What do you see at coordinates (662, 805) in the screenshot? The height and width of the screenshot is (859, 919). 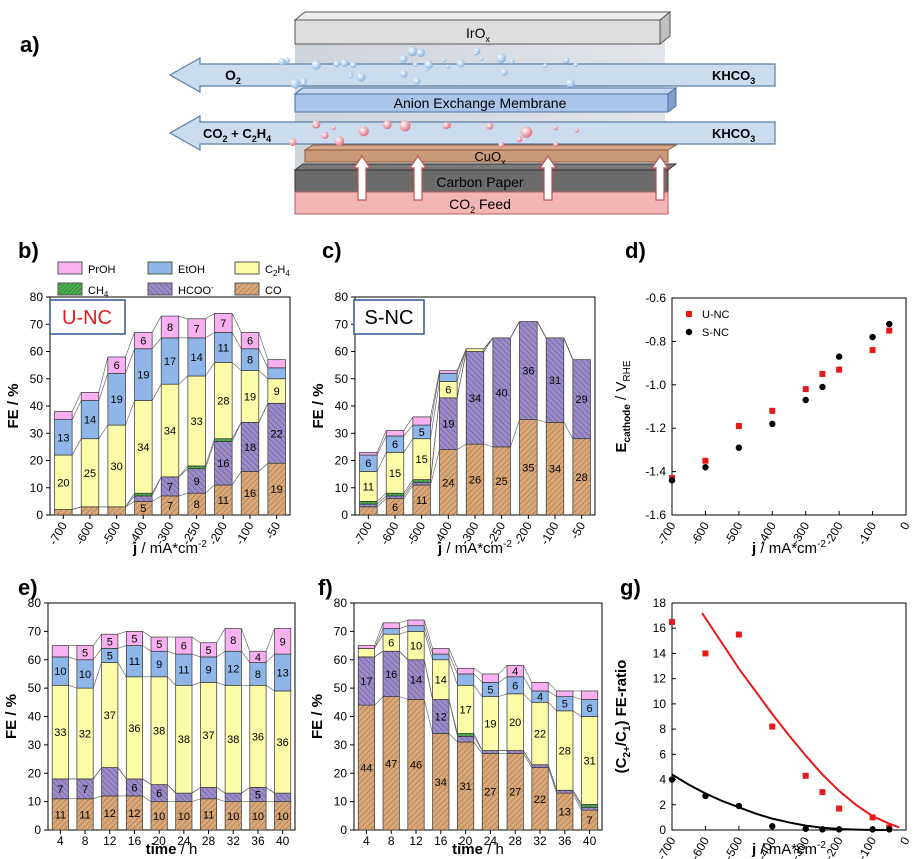 I see `y-tick-label: 2` at bounding box center [662, 805].